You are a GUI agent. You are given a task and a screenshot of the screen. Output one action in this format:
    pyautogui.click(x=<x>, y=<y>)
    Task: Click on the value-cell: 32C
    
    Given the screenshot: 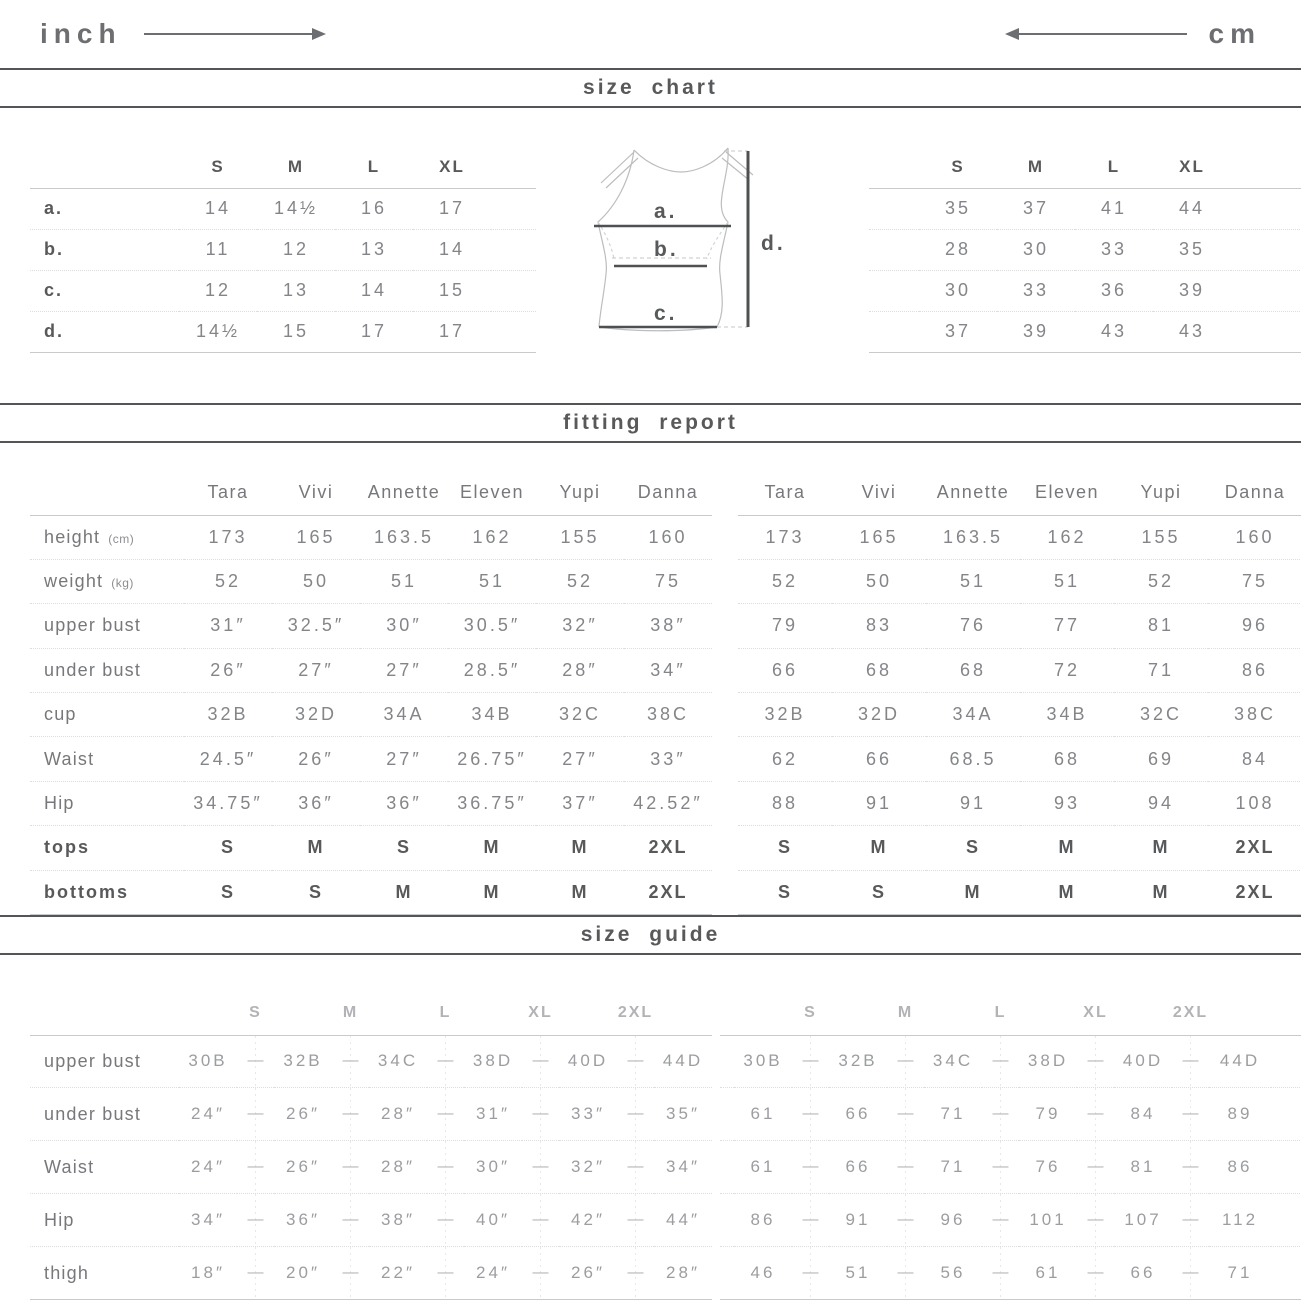 What is the action you would take?
    pyautogui.click(x=1161, y=714)
    